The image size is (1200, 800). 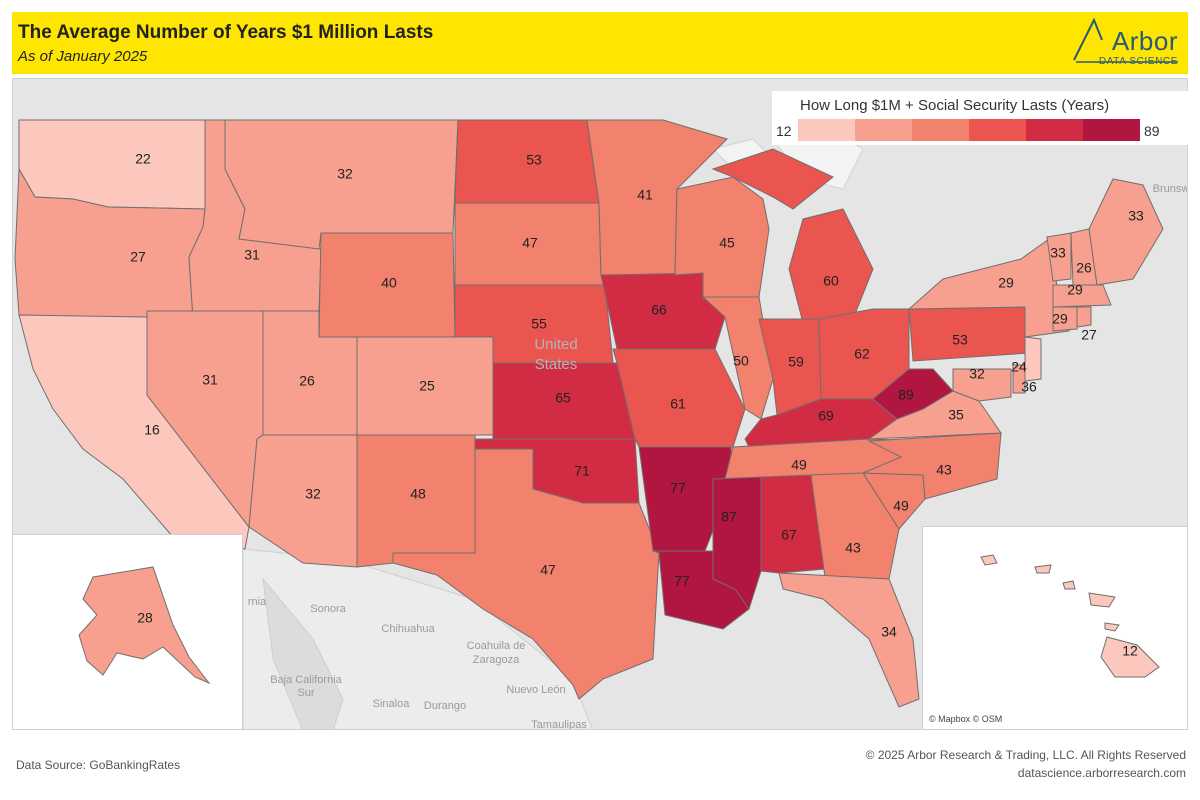 I want to click on state-value-label-al: 67, so click(x=789, y=535).